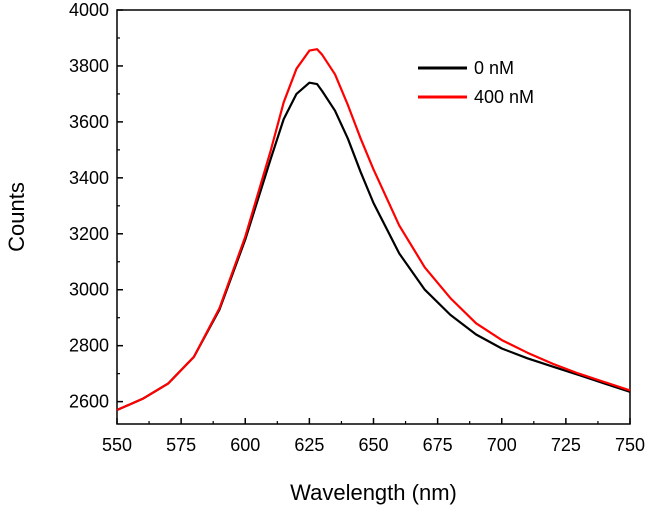 This screenshot has width=650, height=507. What do you see at coordinates (89, 290) in the screenshot?
I see `y-tick-label: 3000` at bounding box center [89, 290].